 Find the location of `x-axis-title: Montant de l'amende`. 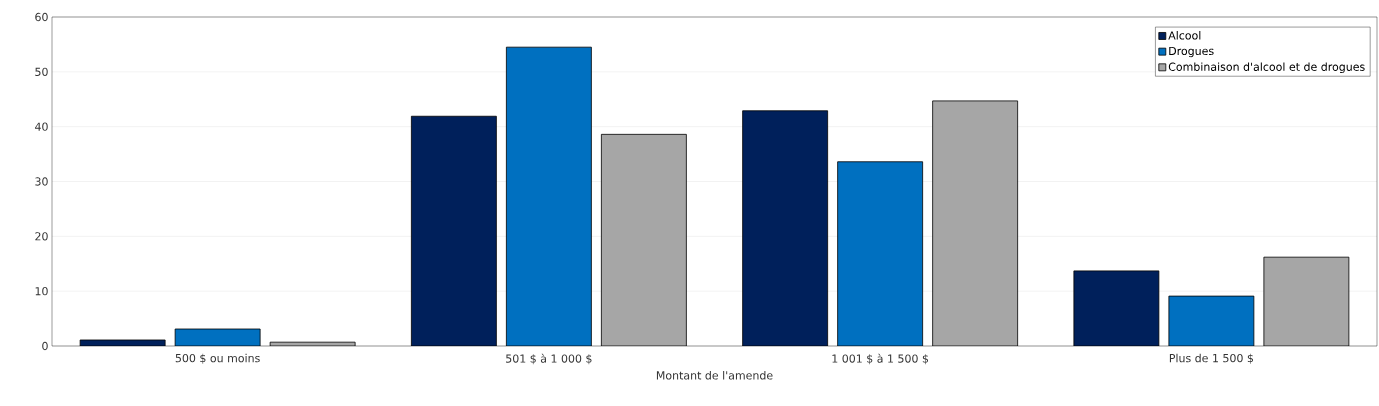

x-axis-title: Montant de l'amende is located at coordinates (714, 375).